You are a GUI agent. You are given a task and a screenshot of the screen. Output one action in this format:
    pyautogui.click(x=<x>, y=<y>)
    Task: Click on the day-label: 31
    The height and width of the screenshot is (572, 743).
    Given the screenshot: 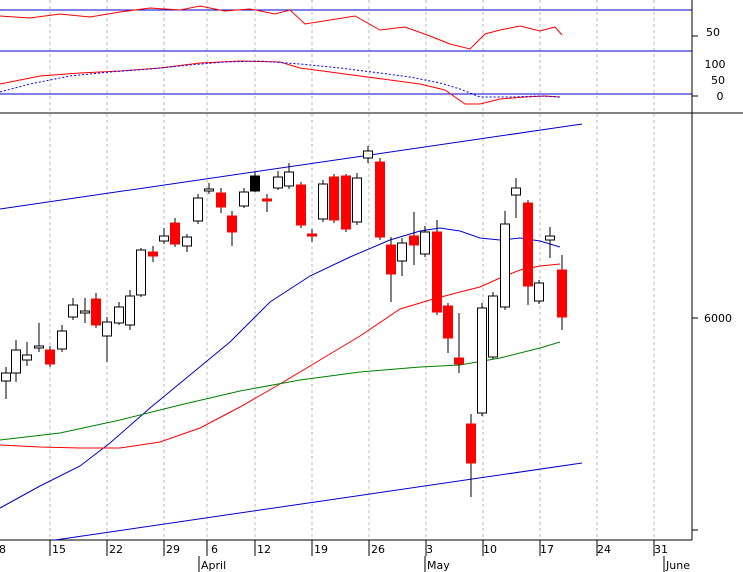 What is the action you would take?
    pyautogui.click(x=661, y=549)
    